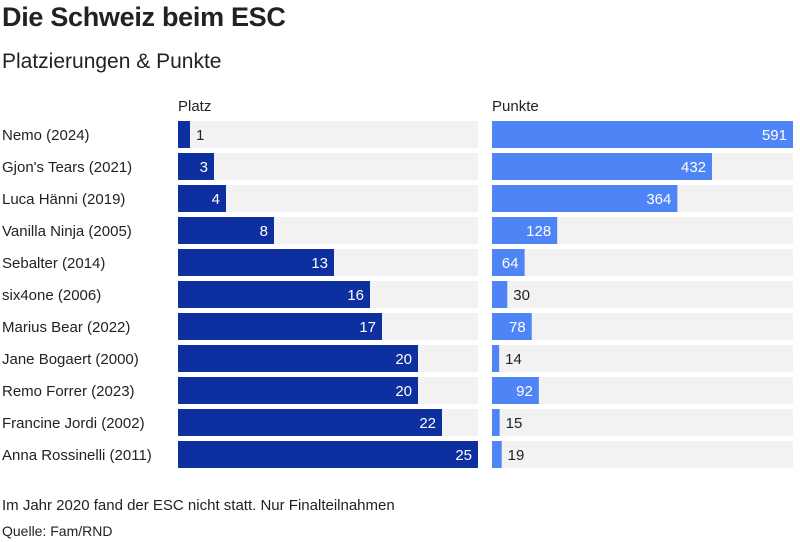 The image size is (800, 542). I want to click on punkte-value-label: 128, so click(538, 231).